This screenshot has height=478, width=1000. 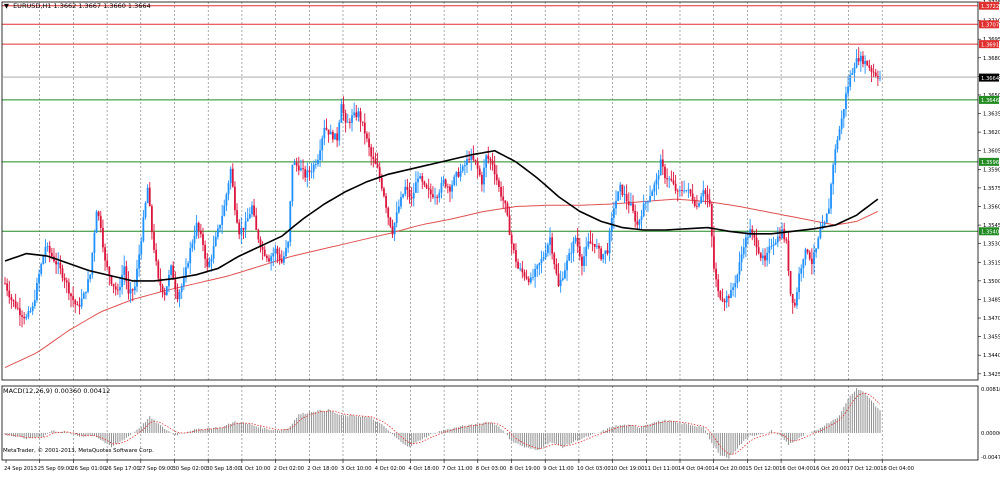 I want to click on resistance-price-label-bg, so click(x=989, y=5).